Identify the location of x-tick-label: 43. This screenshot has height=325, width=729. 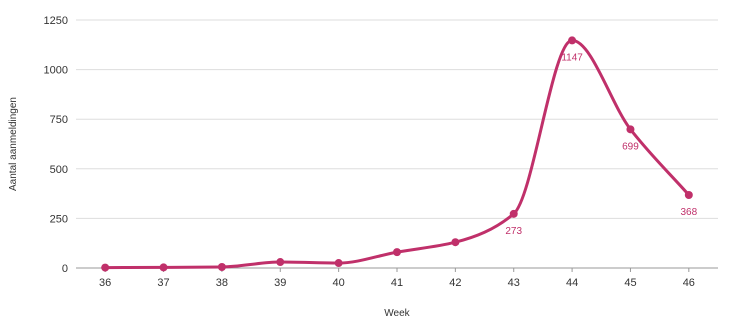
(514, 283).